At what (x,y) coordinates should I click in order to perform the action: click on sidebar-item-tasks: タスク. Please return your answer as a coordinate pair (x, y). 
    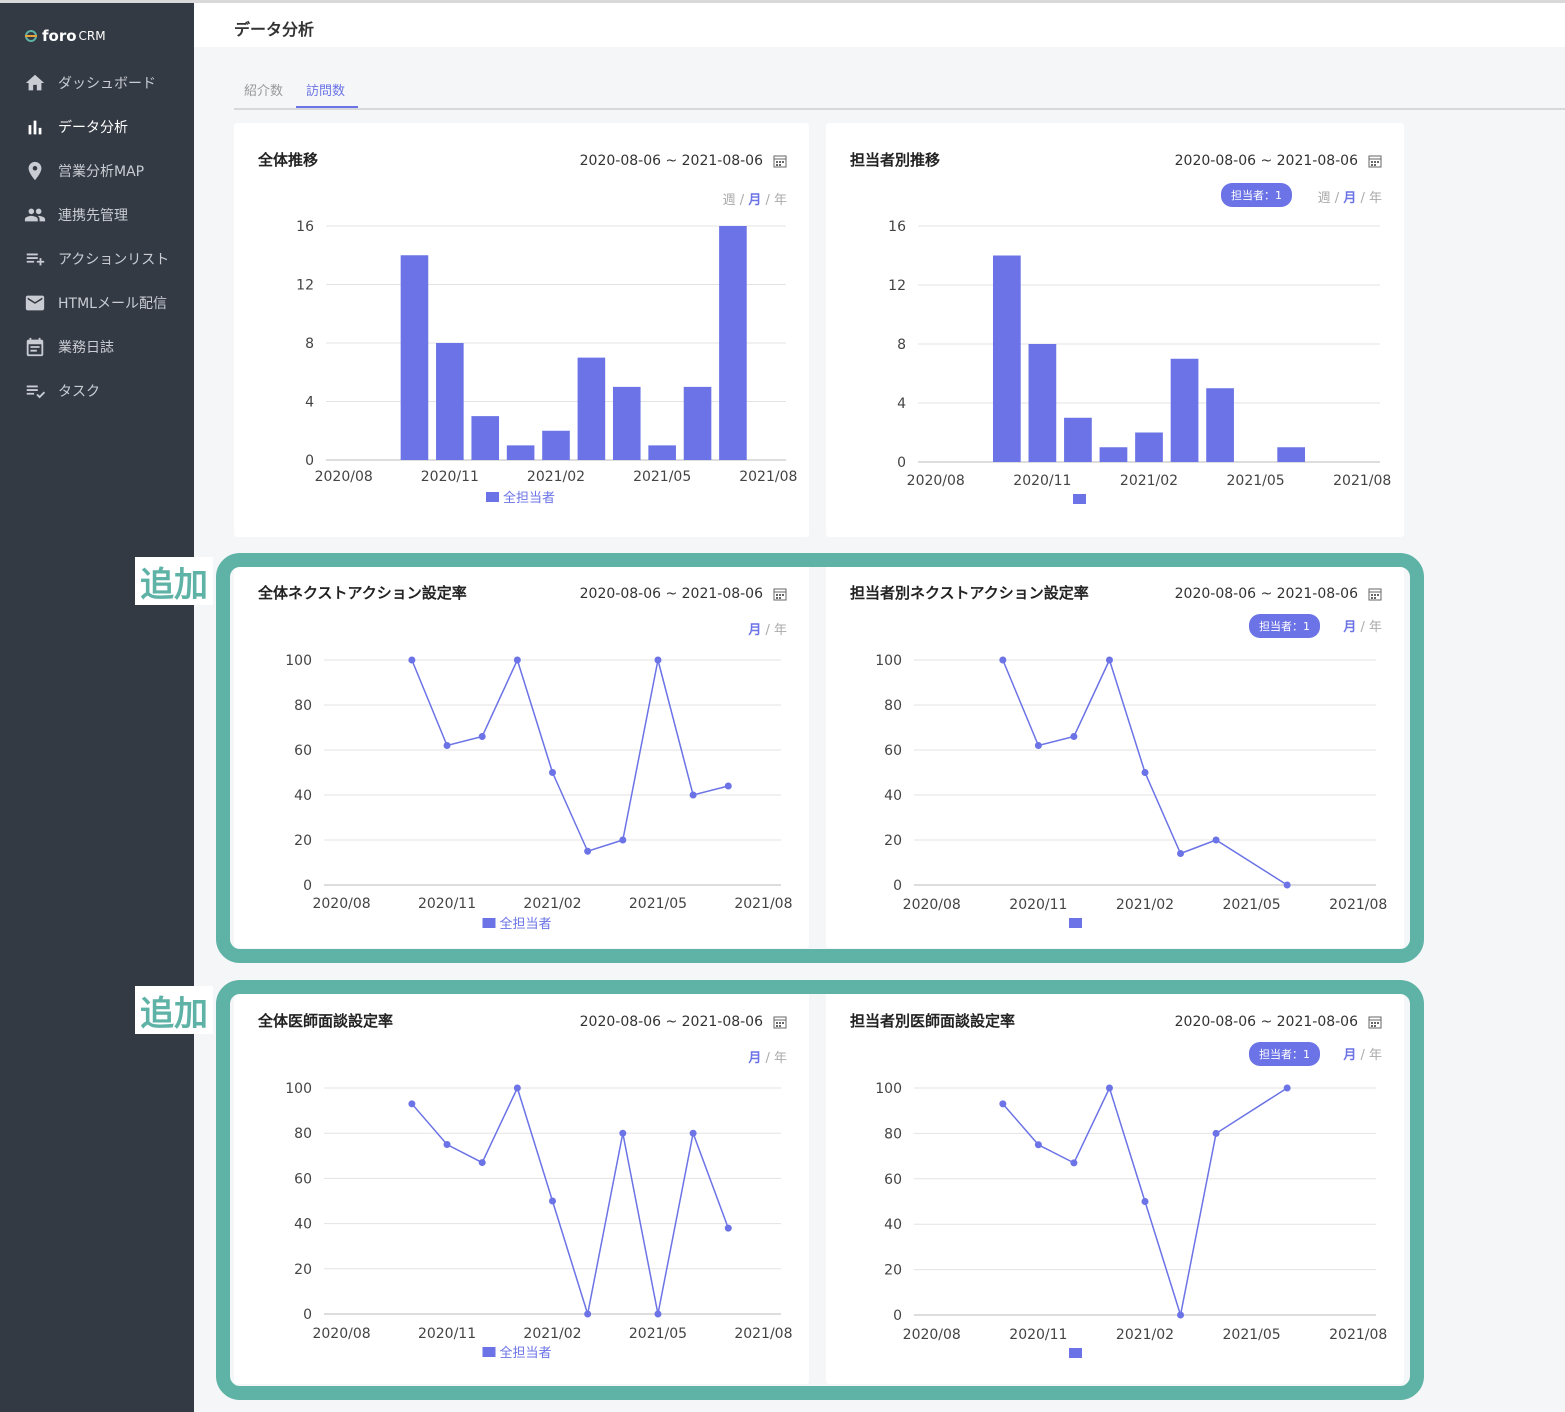
    Looking at the image, I should click on (97, 391).